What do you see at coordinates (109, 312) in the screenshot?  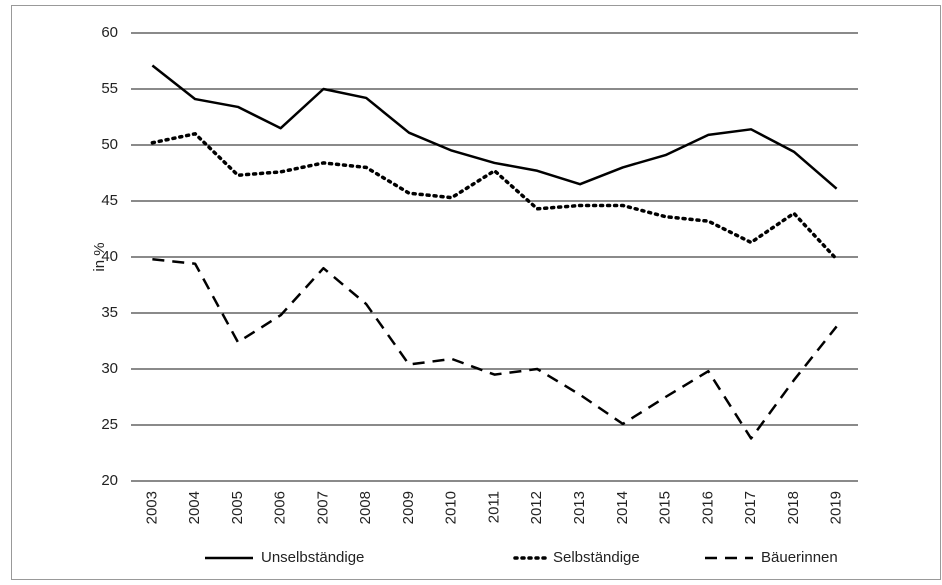 I see `y-tick-label: 35` at bounding box center [109, 312].